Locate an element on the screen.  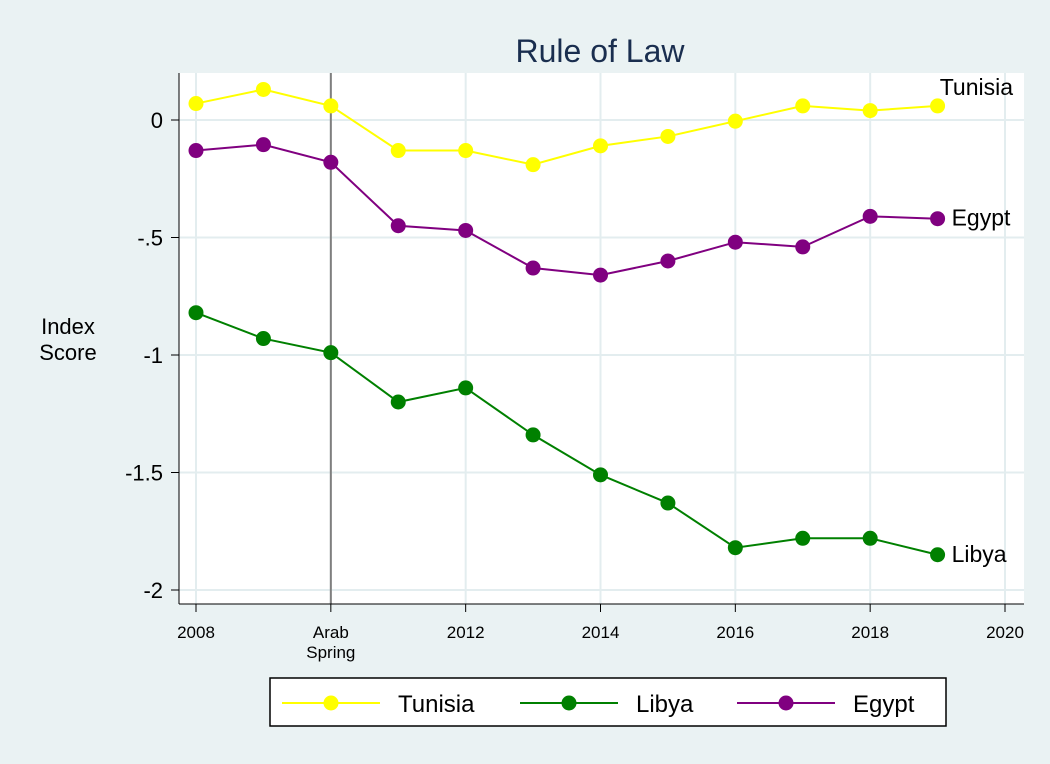
legend: Tunisia Libya Egypt is located at coordinates (608, 702).